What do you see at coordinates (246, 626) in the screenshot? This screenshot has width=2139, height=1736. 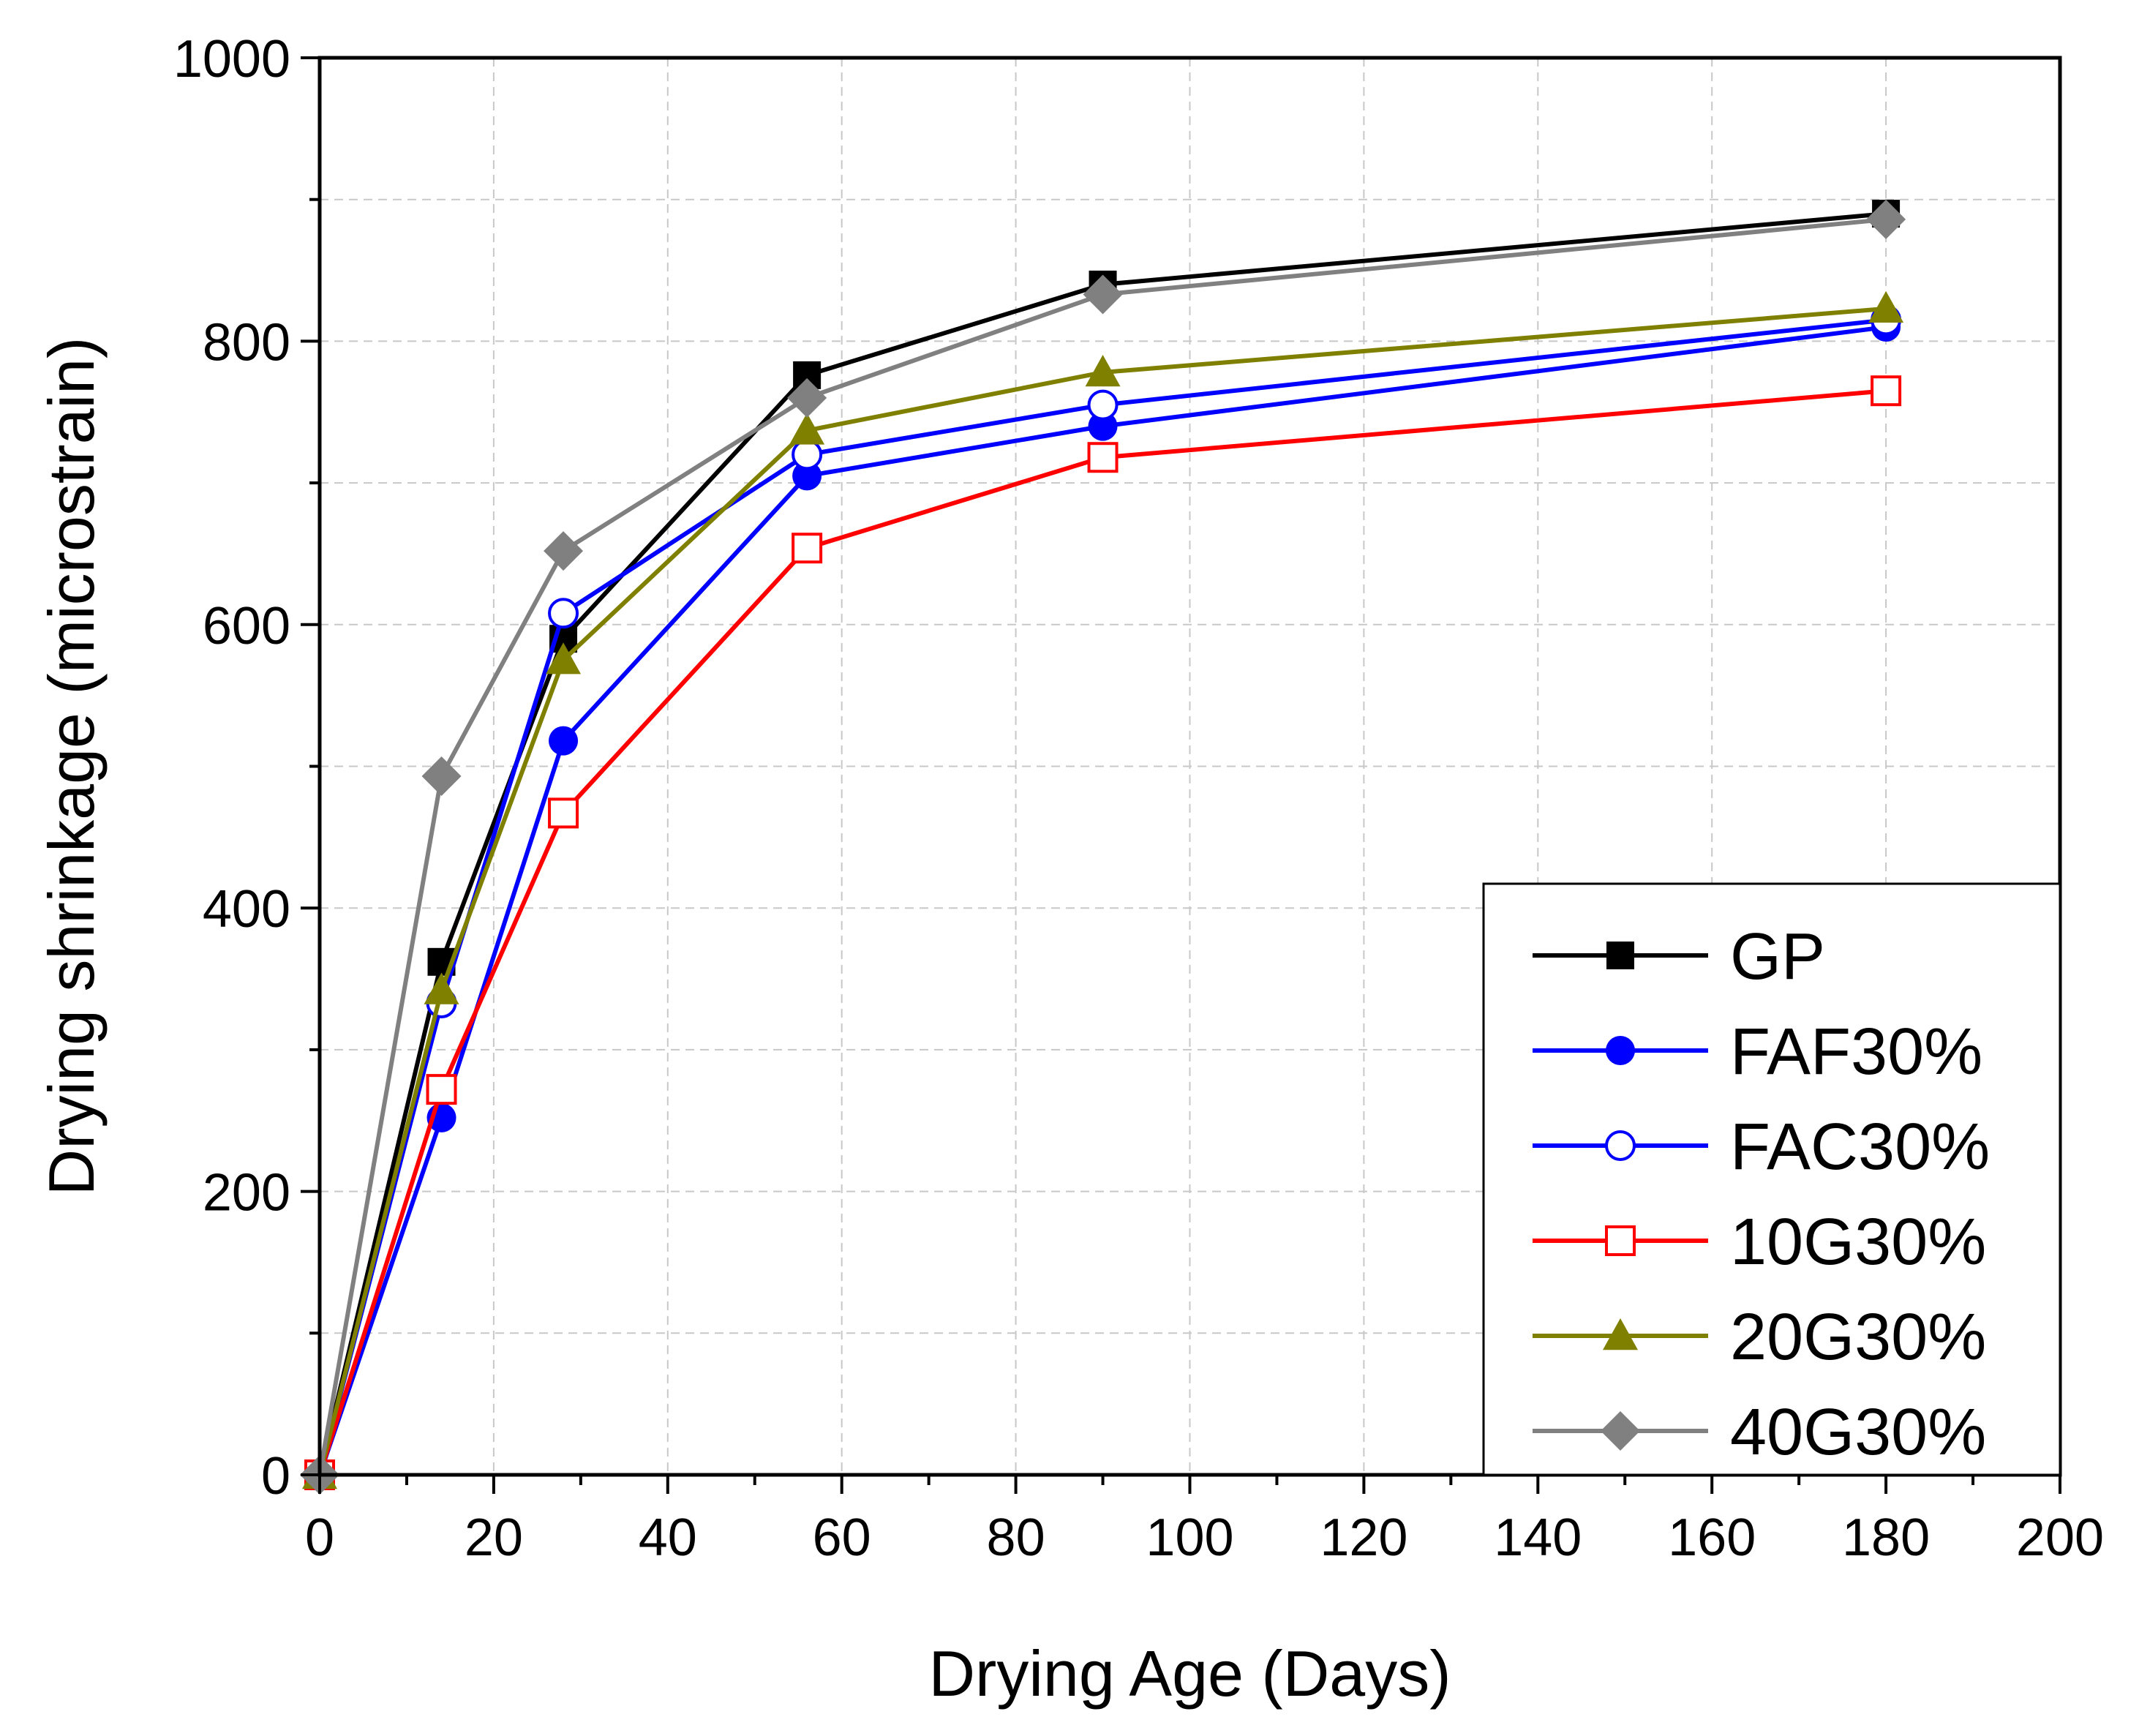 I see `y-tick-label: 600` at bounding box center [246, 626].